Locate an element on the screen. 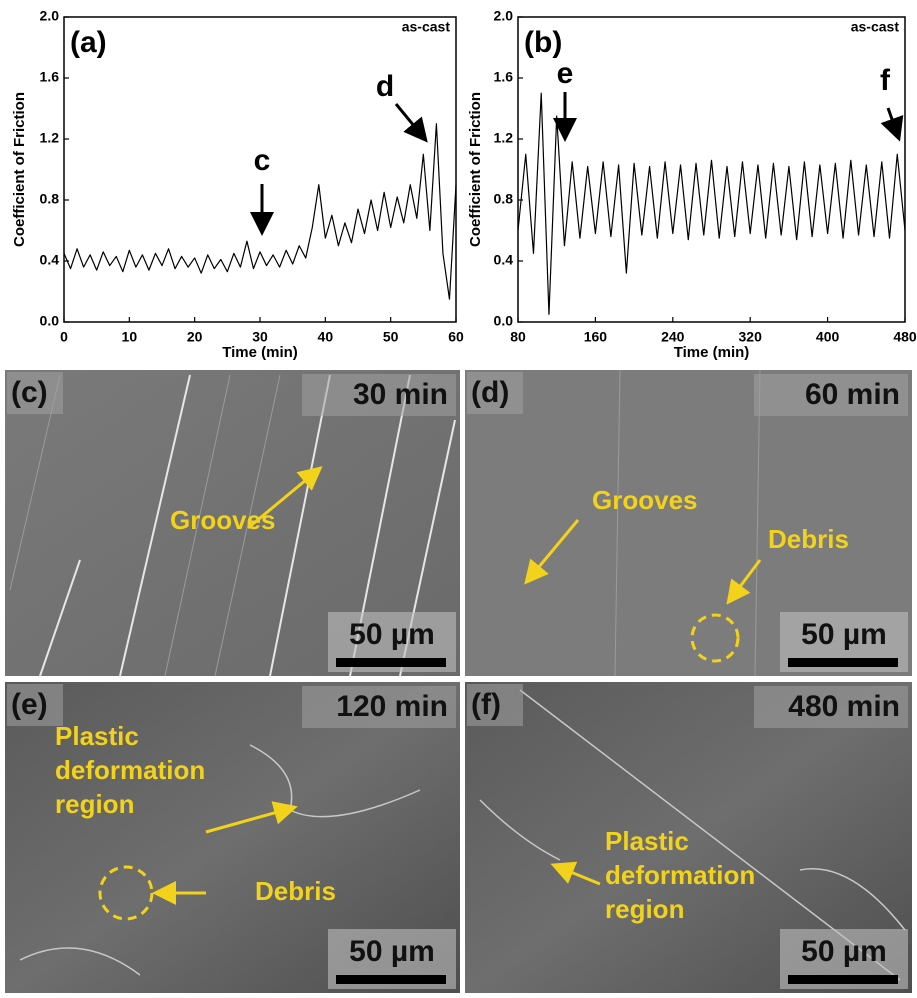 This screenshot has height=998, width=917. panel-label: (e) is located at coordinates (29, 704).